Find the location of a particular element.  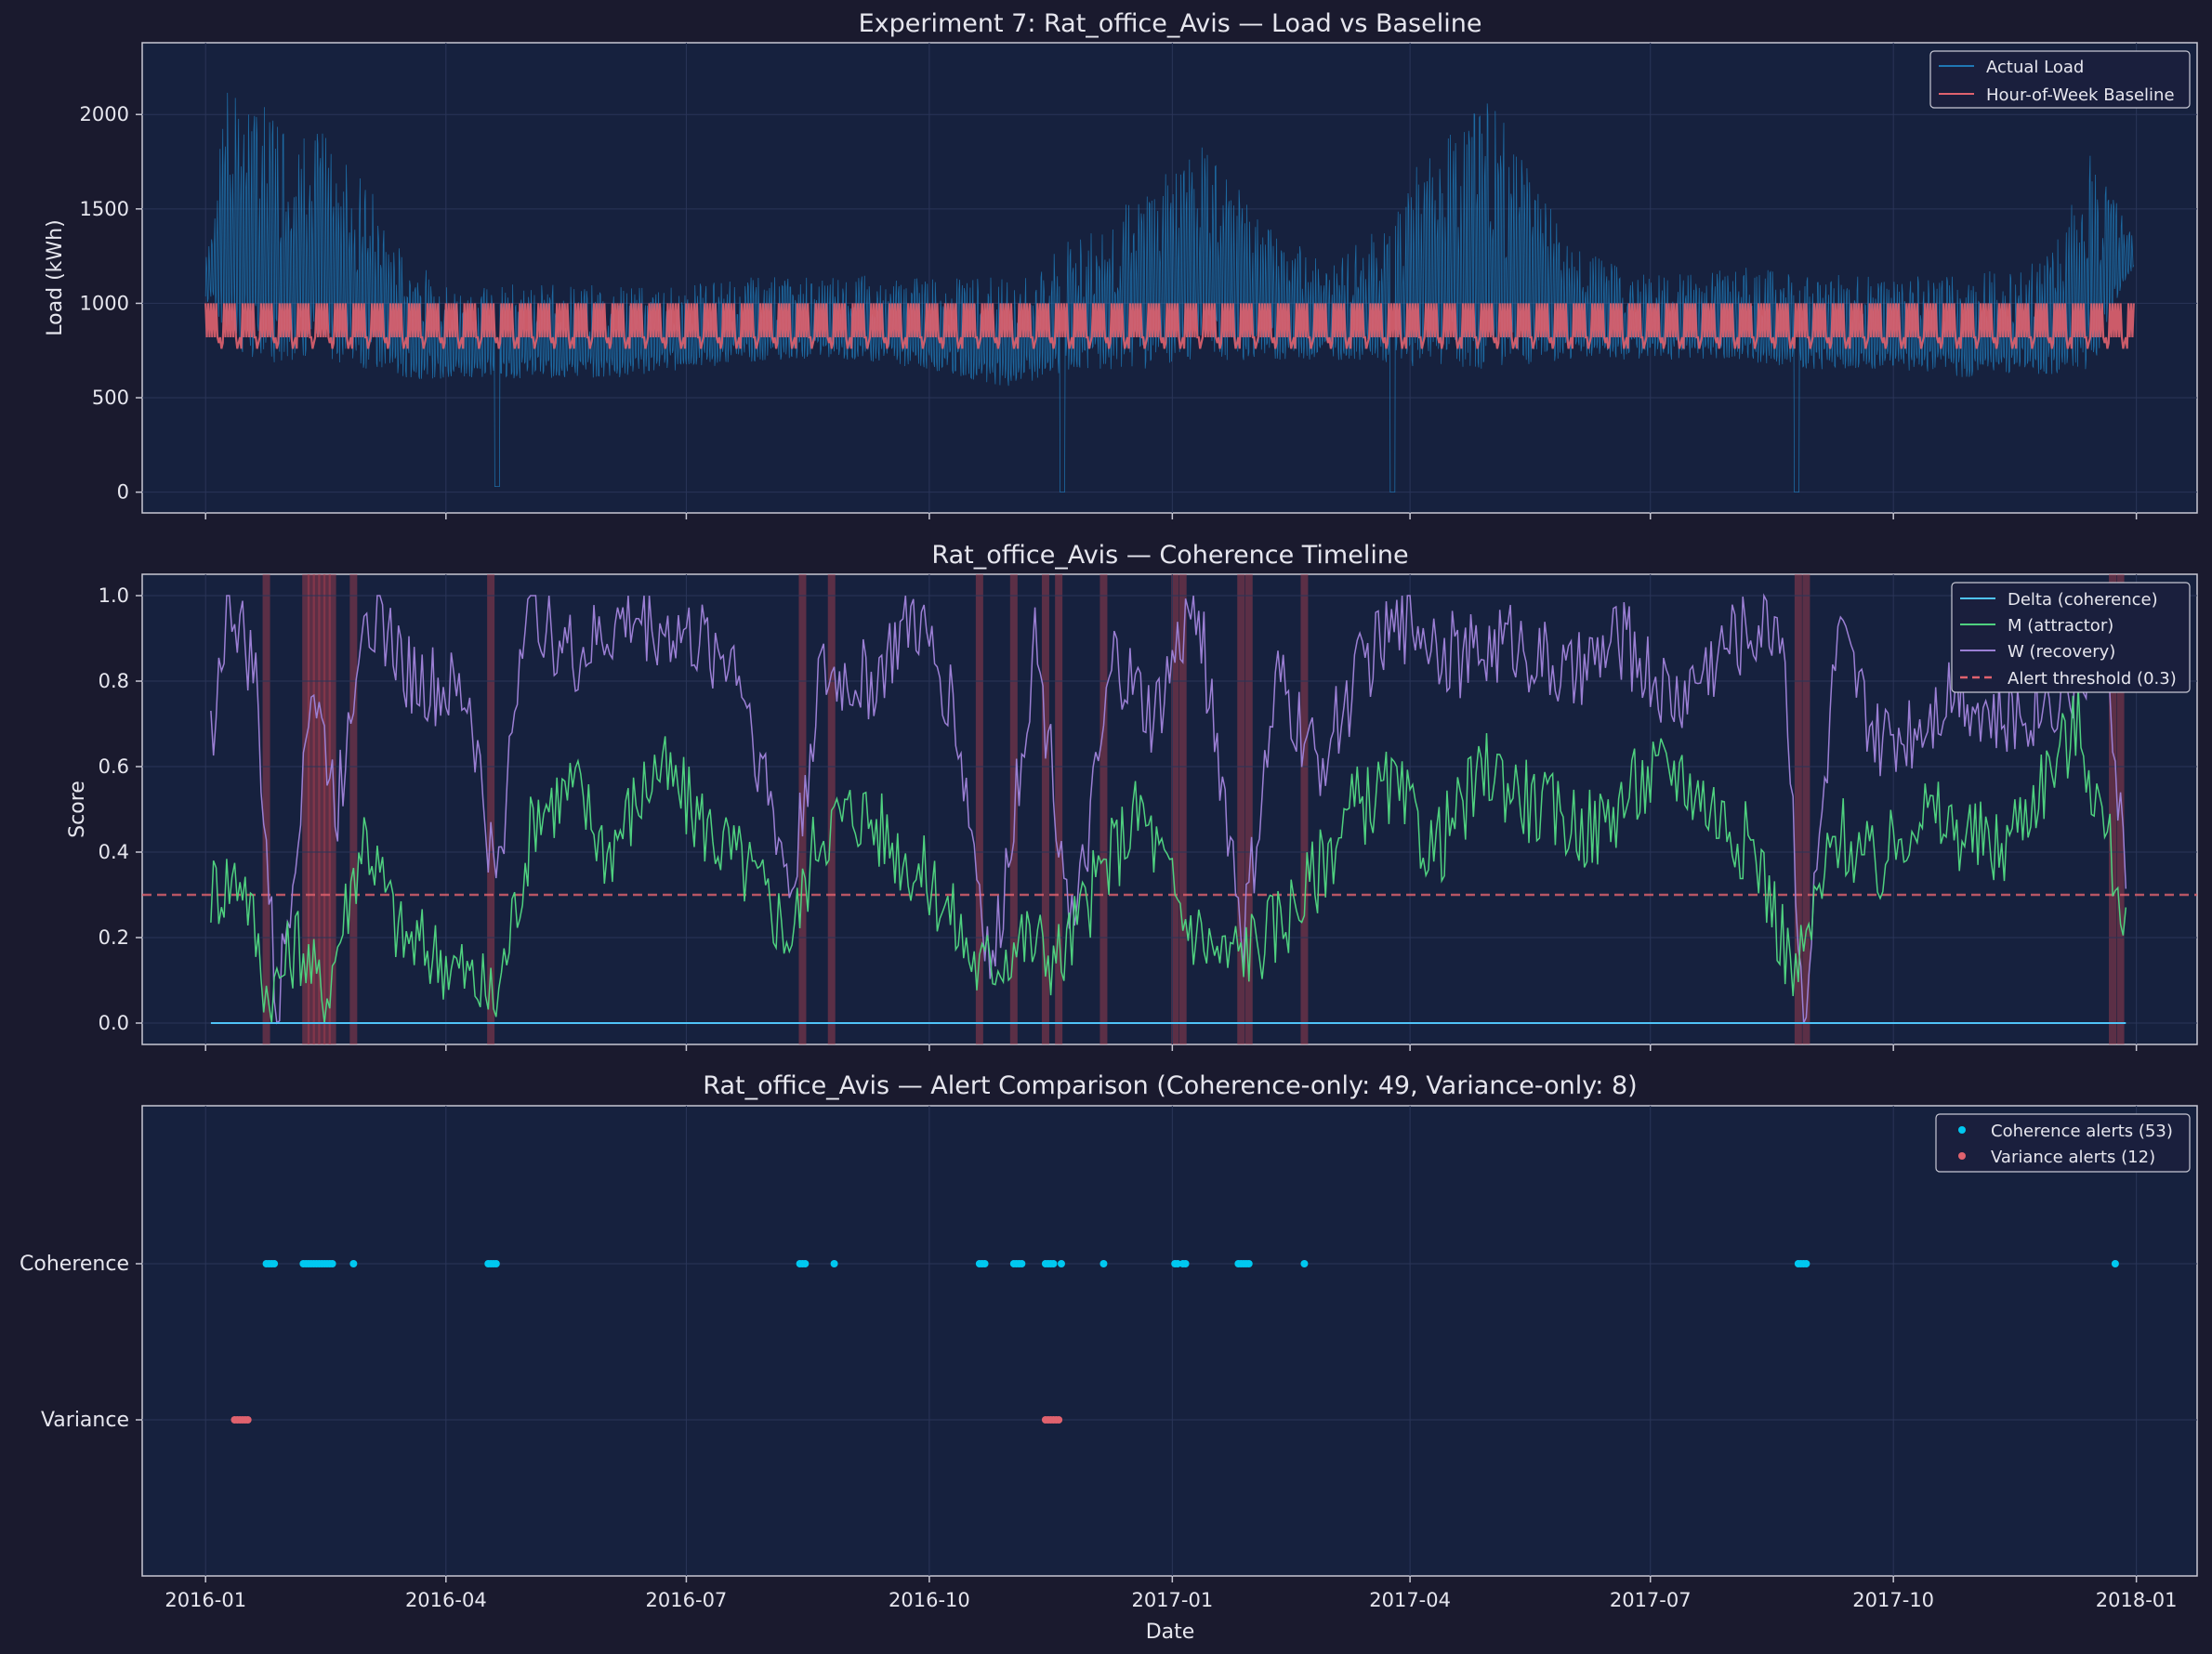

legend-delta-label: Delta (coherence) is located at coordinates (2083, 600).